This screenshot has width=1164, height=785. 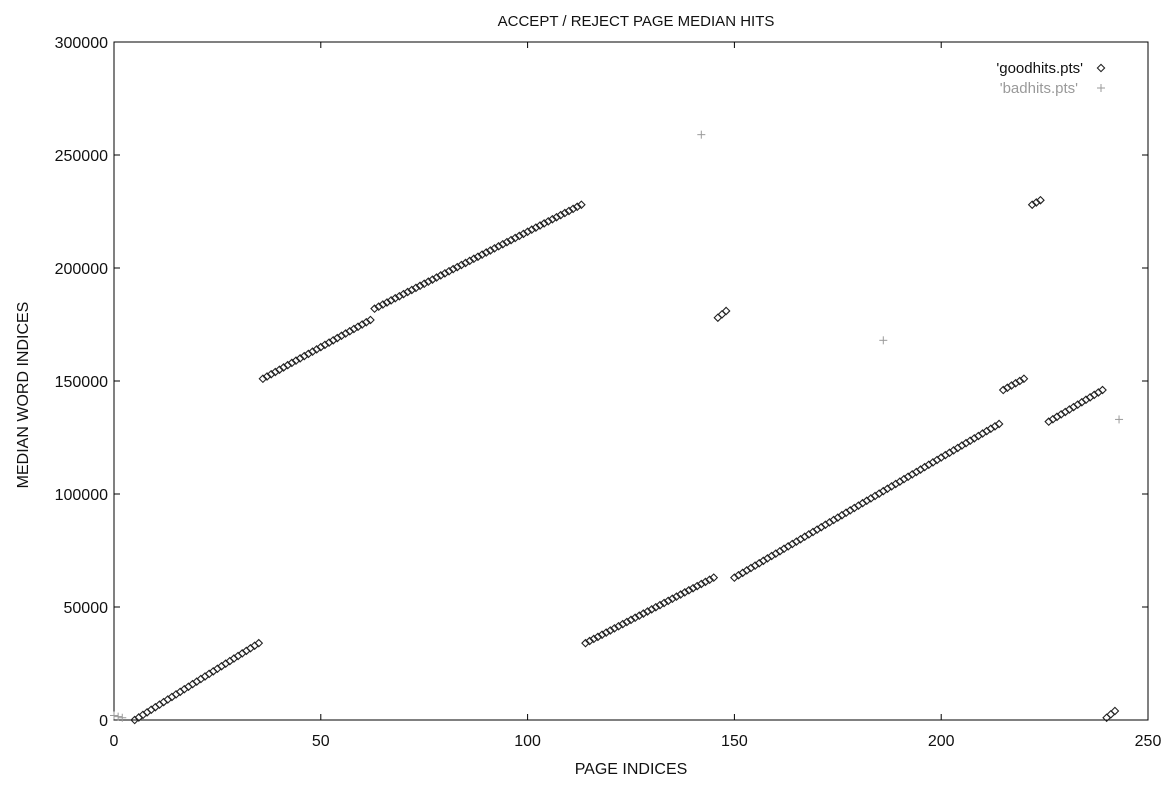 What do you see at coordinates (1101, 68) in the screenshot?
I see `legend-diamond` at bounding box center [1101, 68].